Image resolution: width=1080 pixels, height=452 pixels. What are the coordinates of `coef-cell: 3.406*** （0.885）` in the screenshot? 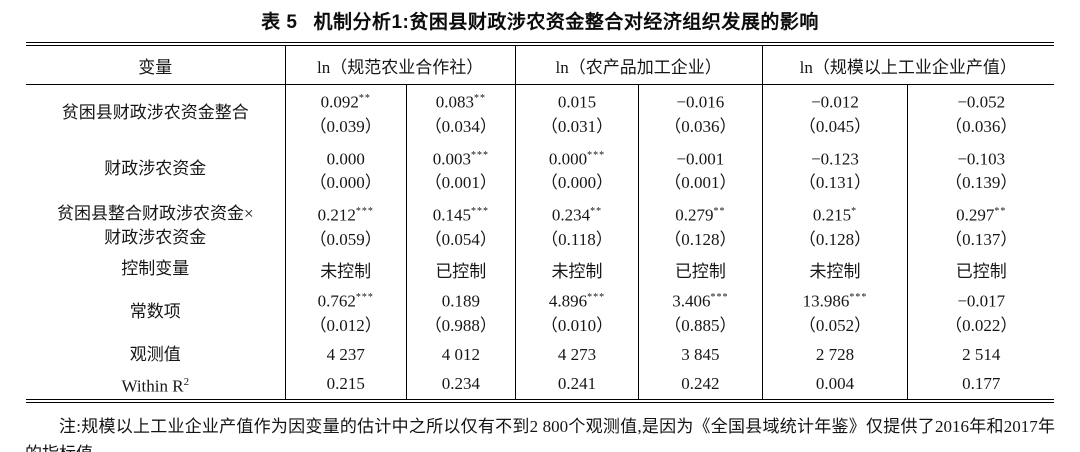 It's located at (700, 312).